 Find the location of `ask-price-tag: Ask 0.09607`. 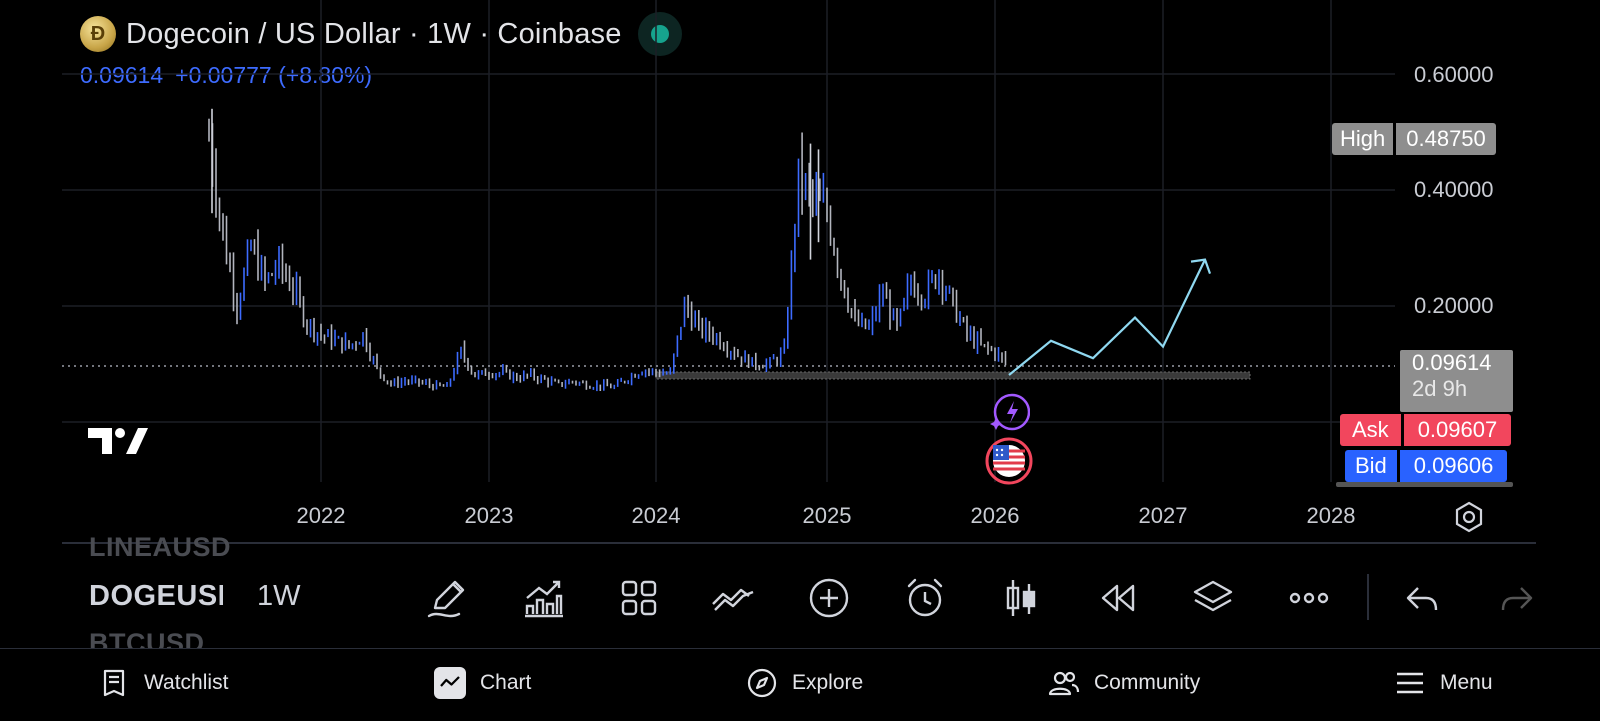

ask-price-tag: Ask 0.09607 is located at coordinates (1426, 430).